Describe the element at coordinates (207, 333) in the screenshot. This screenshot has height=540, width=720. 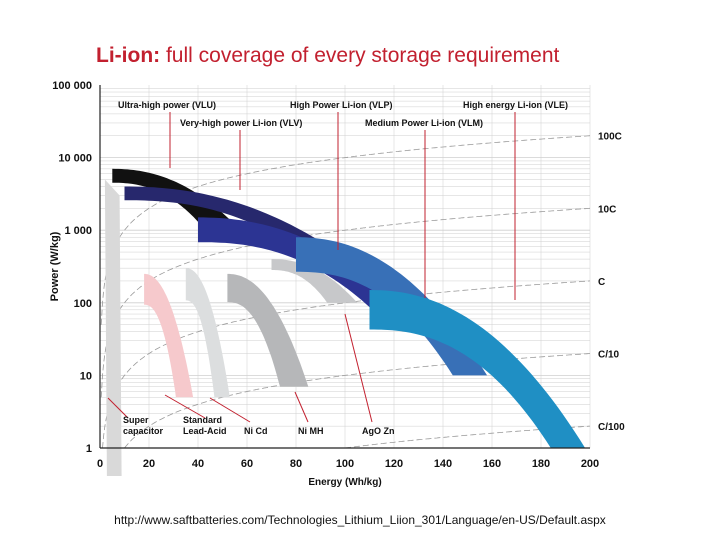
I see `band-ni-cd` at that location.